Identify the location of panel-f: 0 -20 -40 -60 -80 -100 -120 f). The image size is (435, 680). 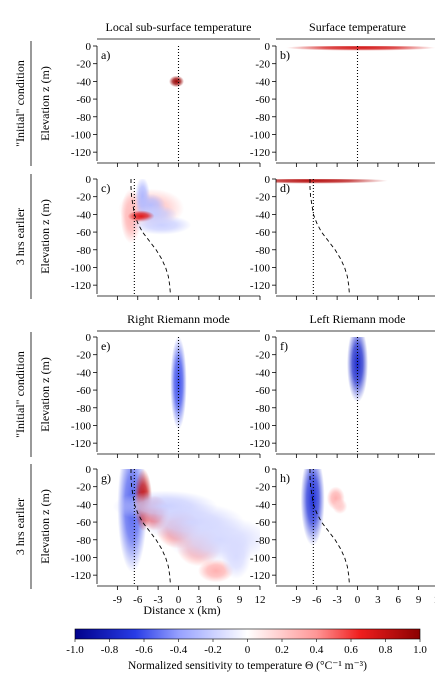
(342, 395).